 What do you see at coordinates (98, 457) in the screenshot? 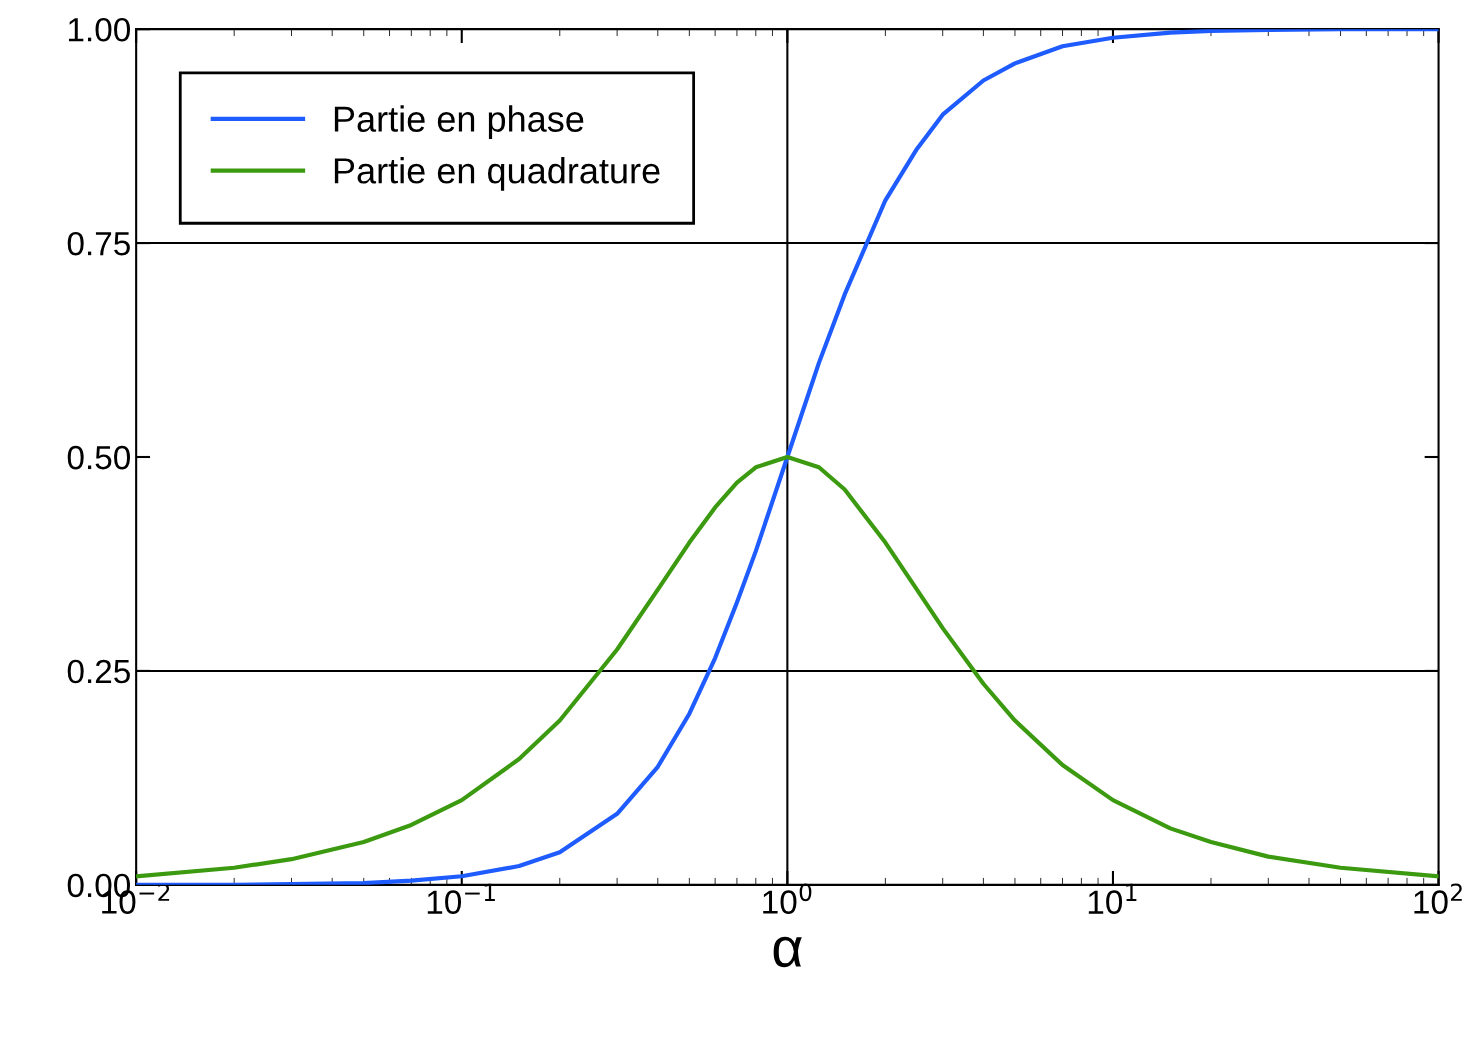
I see `y-tick-label: 0.50` at bounding box center [98, 457].